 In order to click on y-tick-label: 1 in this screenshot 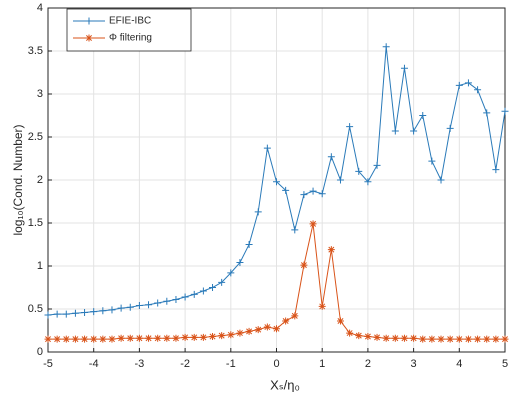, I will do `click(40, 266)`.